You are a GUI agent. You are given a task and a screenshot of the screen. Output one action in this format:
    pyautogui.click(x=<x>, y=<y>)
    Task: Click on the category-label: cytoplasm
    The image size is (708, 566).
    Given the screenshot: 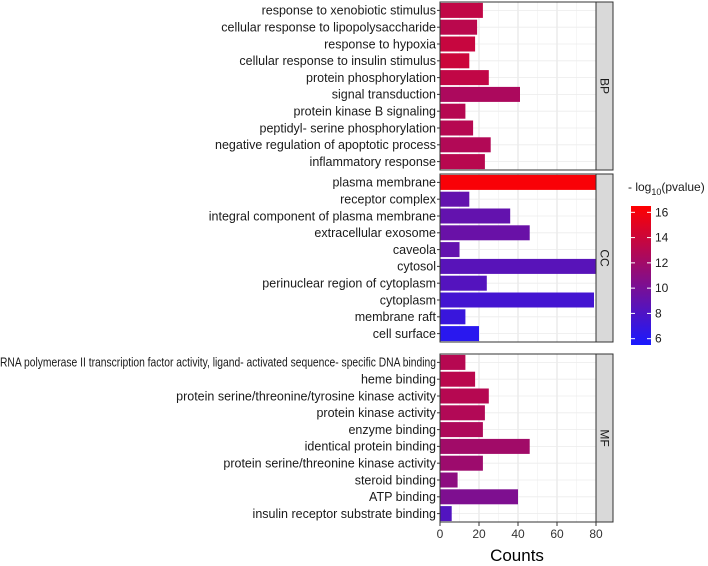 What is the action you would take?
    pyautogui.click(x=408, y=300)
    